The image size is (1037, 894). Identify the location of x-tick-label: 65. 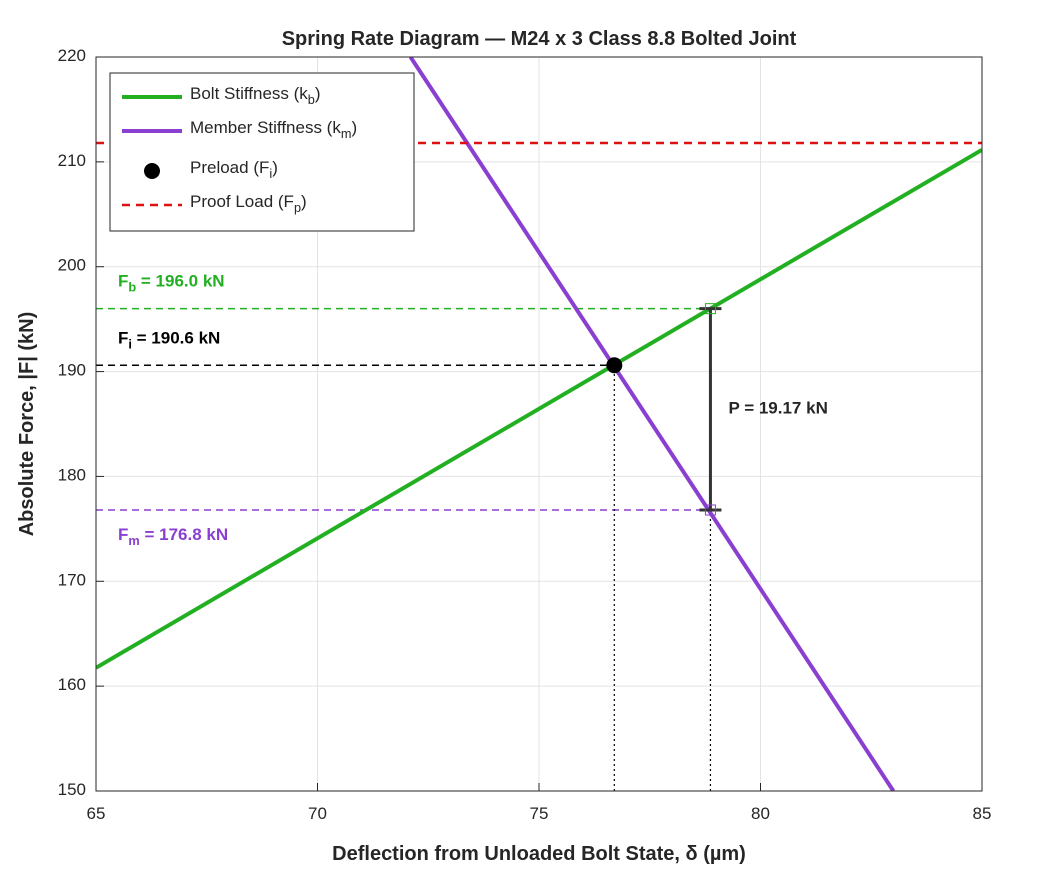
(96, 813).